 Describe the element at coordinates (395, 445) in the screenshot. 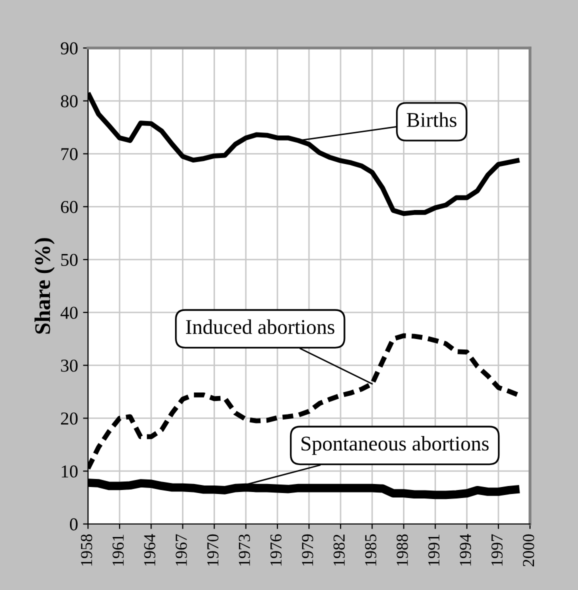

I see `series-label: Spontaneous abortions` at that location.